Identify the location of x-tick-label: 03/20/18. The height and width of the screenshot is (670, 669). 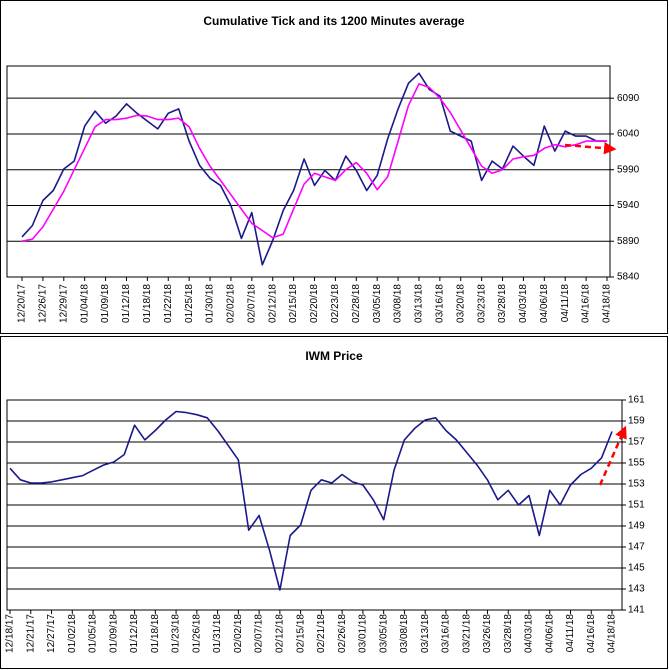
(460, 303).